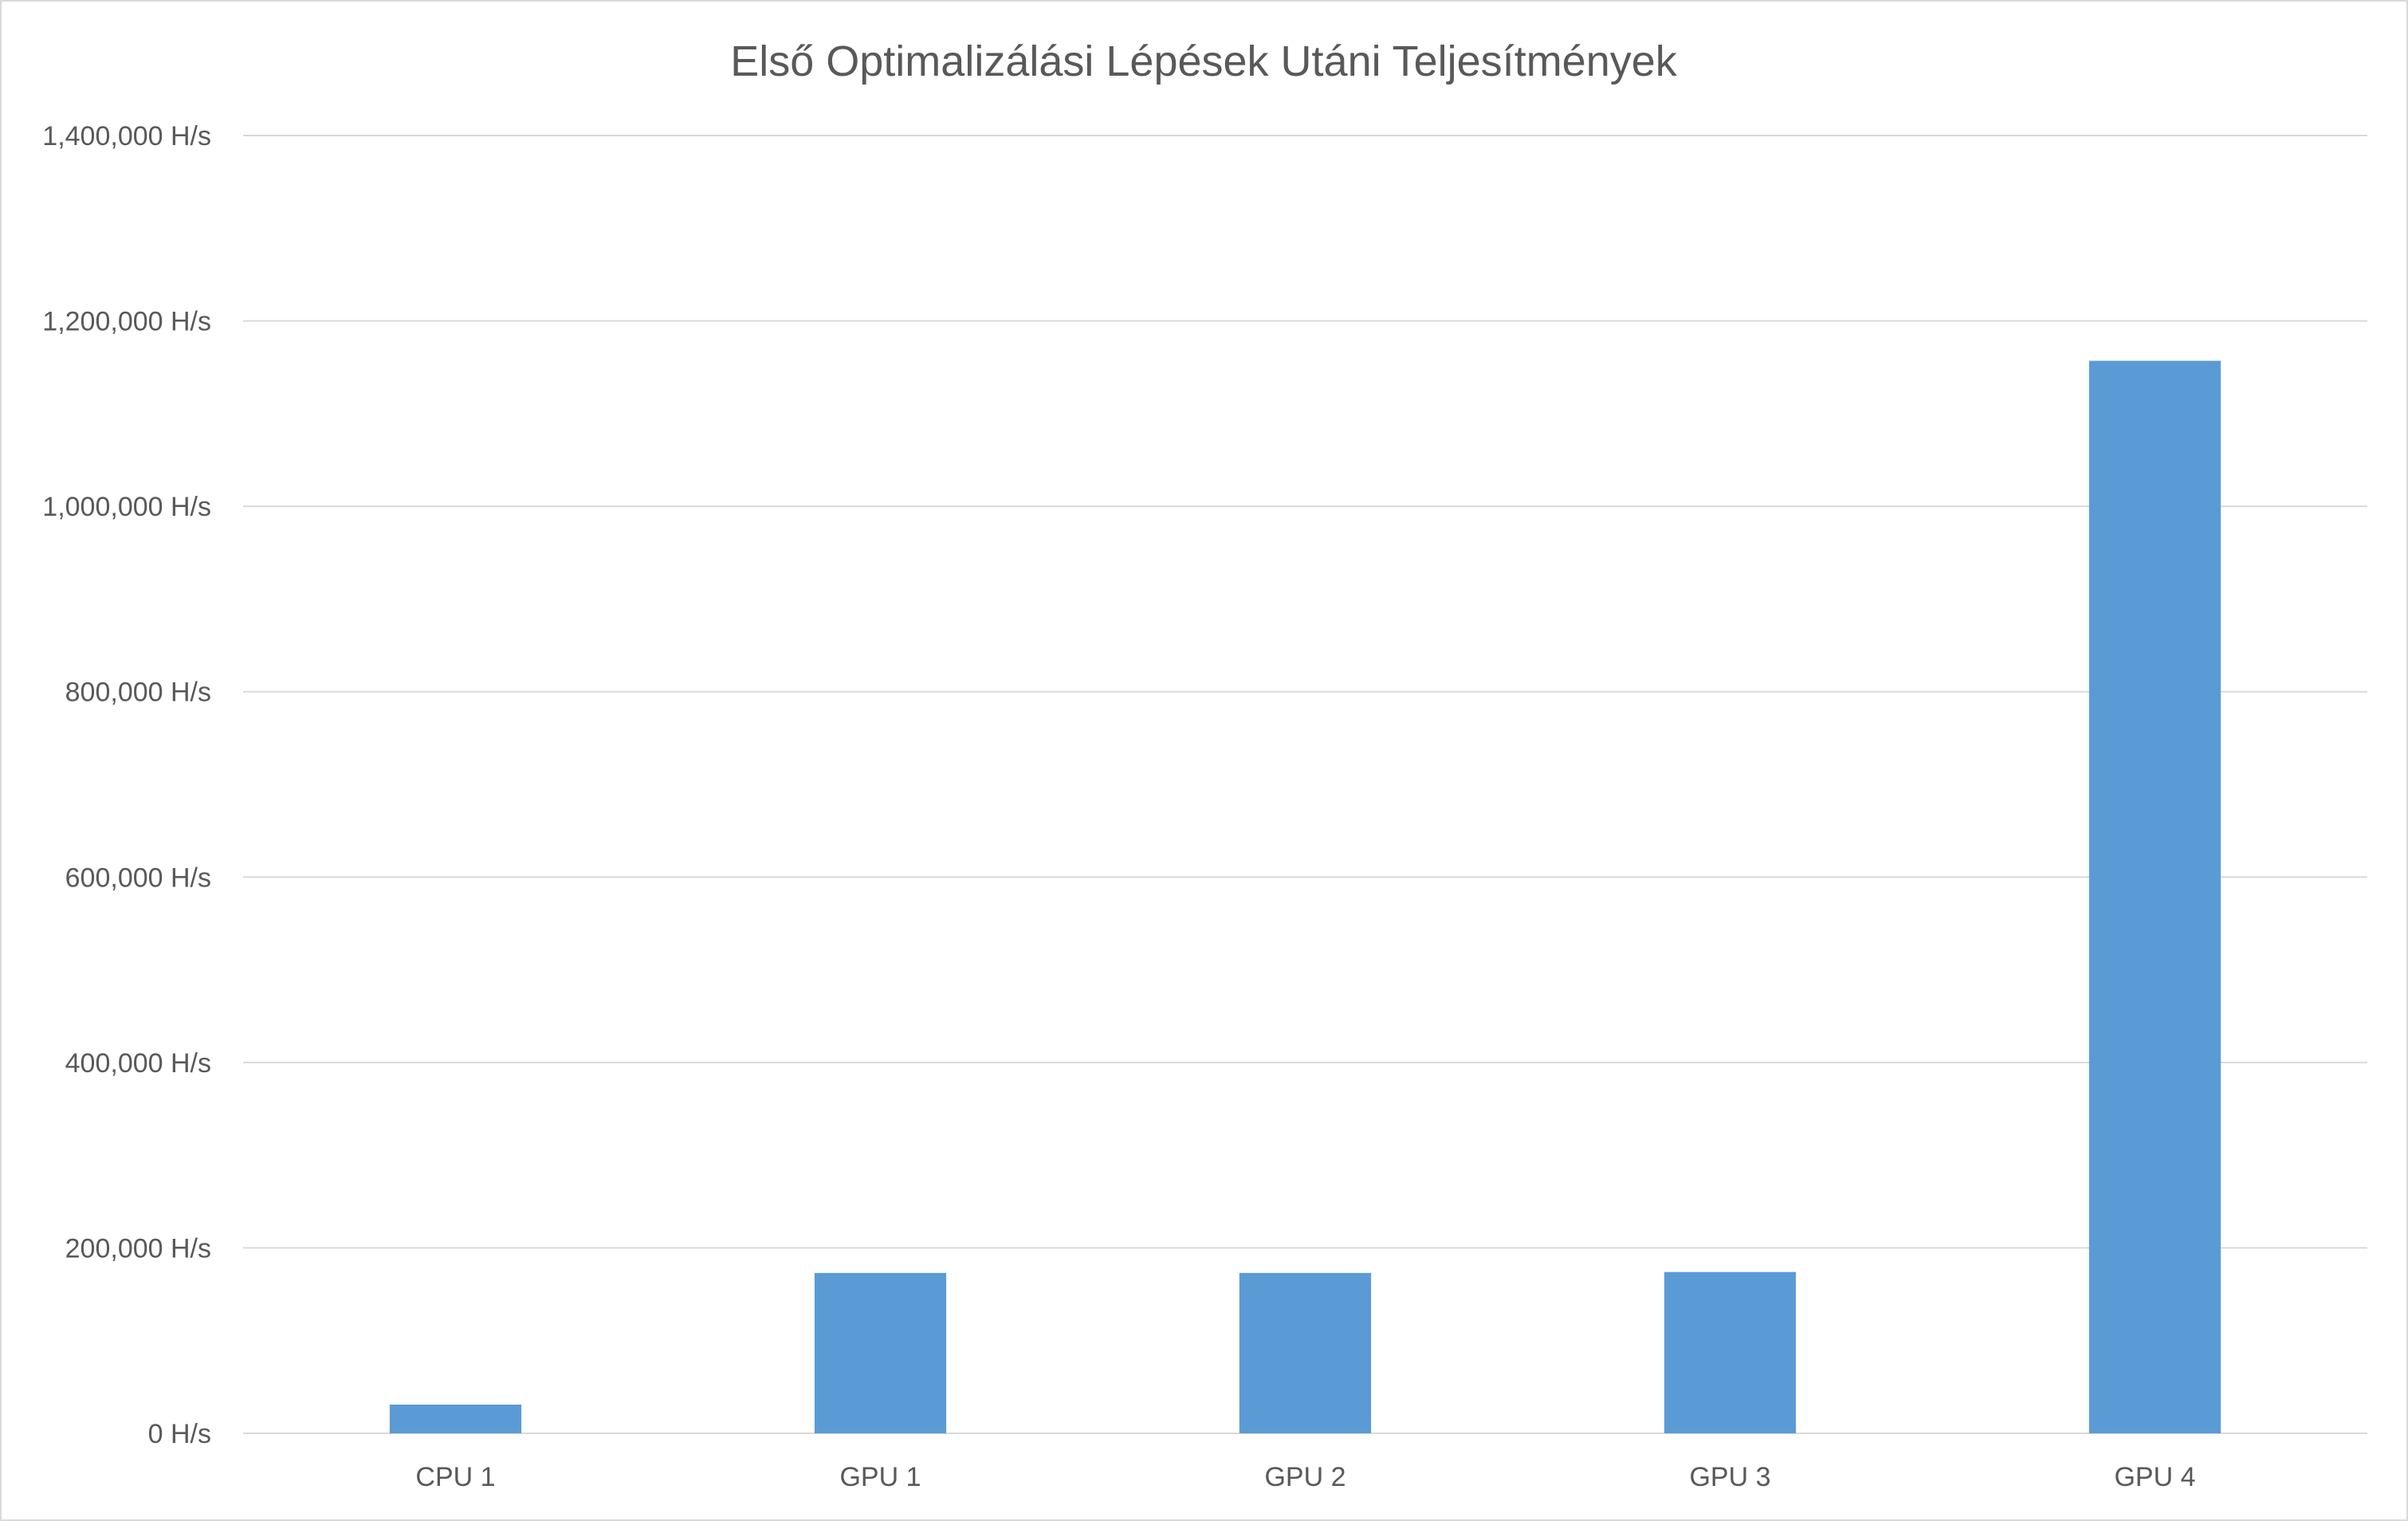 The image size is (2408, 1521). I want to click on y-tick-label: 1,000,000 H/s, so click(126, 507).